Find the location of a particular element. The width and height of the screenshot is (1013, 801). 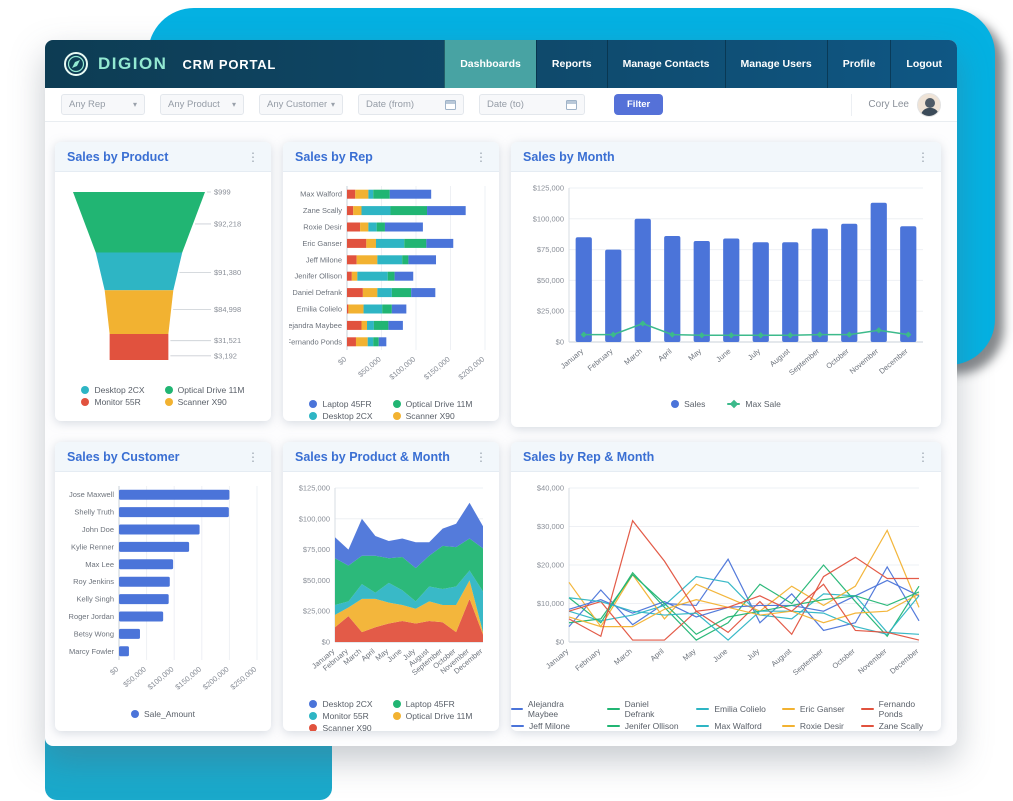

svg-text: Fernando Ponds is located at coordinates (315, 341).